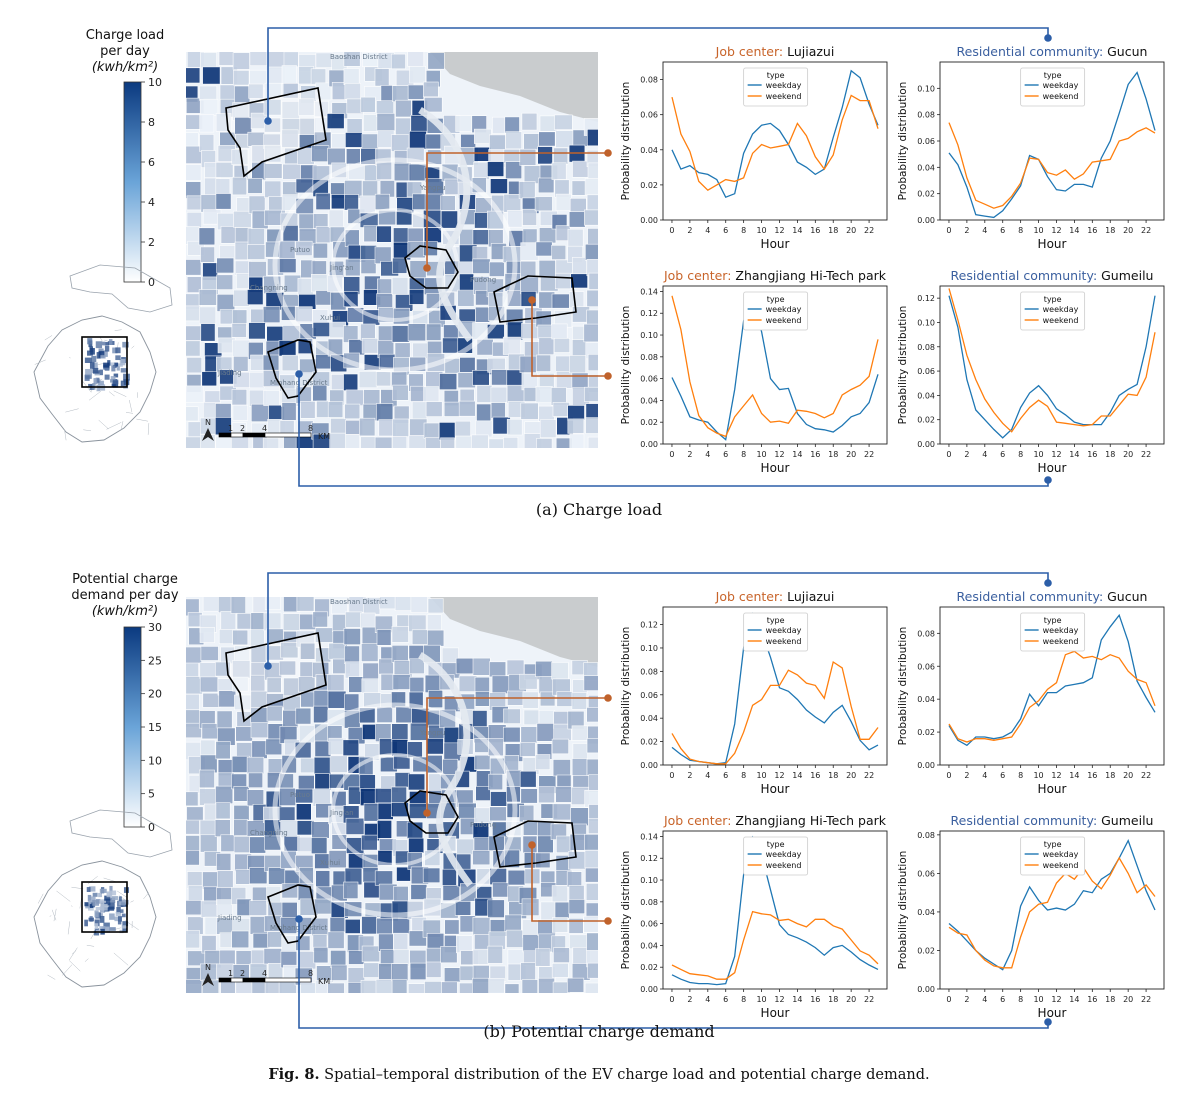 The width and height of the screenshot is (1198, 1099). What do you see at coordinates (707, 999) in the screenshot?
I see `x-tick-label: 4` at bounding box center [707, 999].